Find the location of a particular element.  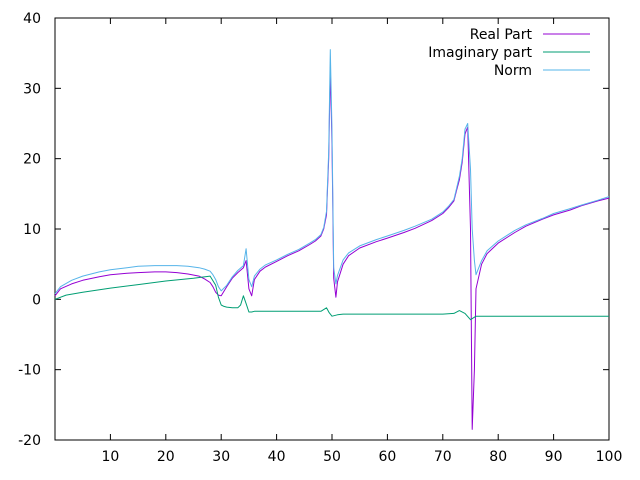

y-tick-label: 40 is located at coordinates (32, 19).